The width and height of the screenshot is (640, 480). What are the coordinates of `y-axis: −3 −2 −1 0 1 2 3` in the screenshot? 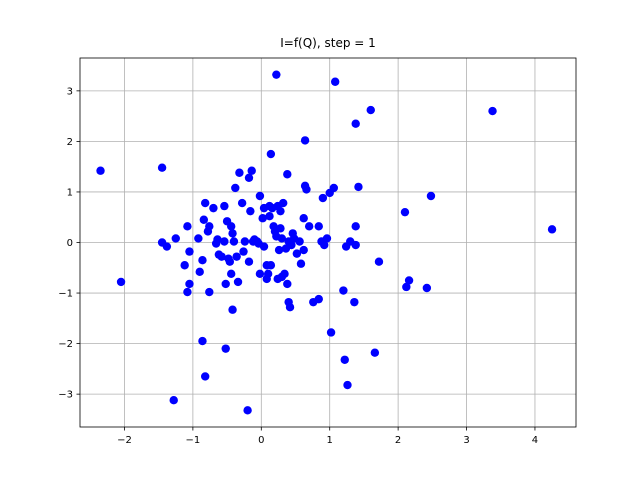 It's located at (69, 243).